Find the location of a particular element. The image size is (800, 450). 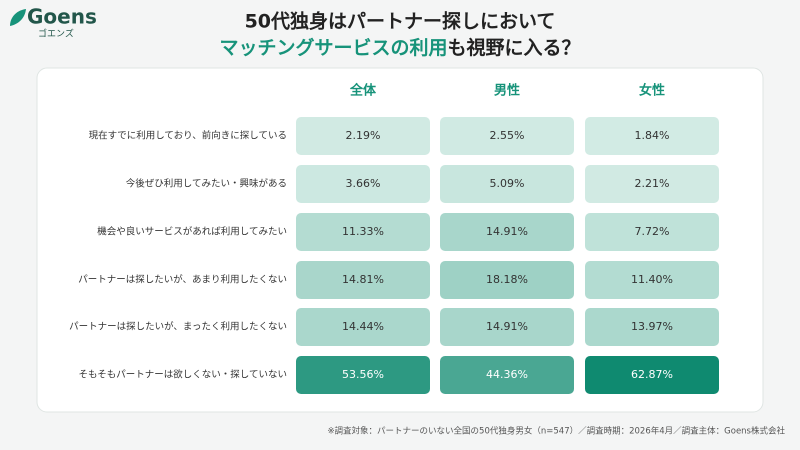

cell-label: 2.55% is located at coordinates (507, 135).